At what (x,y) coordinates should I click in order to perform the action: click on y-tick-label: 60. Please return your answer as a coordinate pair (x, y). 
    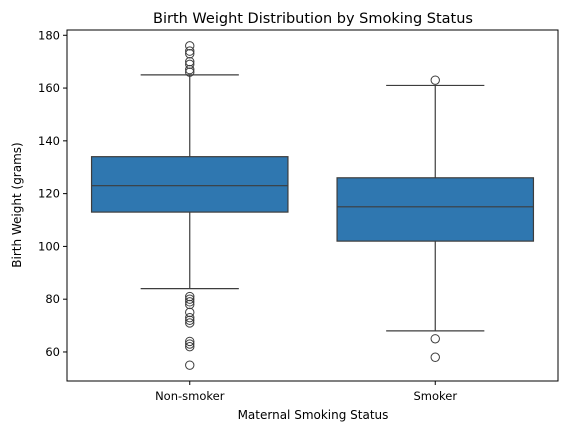
    Looking at the image, I should click on (52, 352).